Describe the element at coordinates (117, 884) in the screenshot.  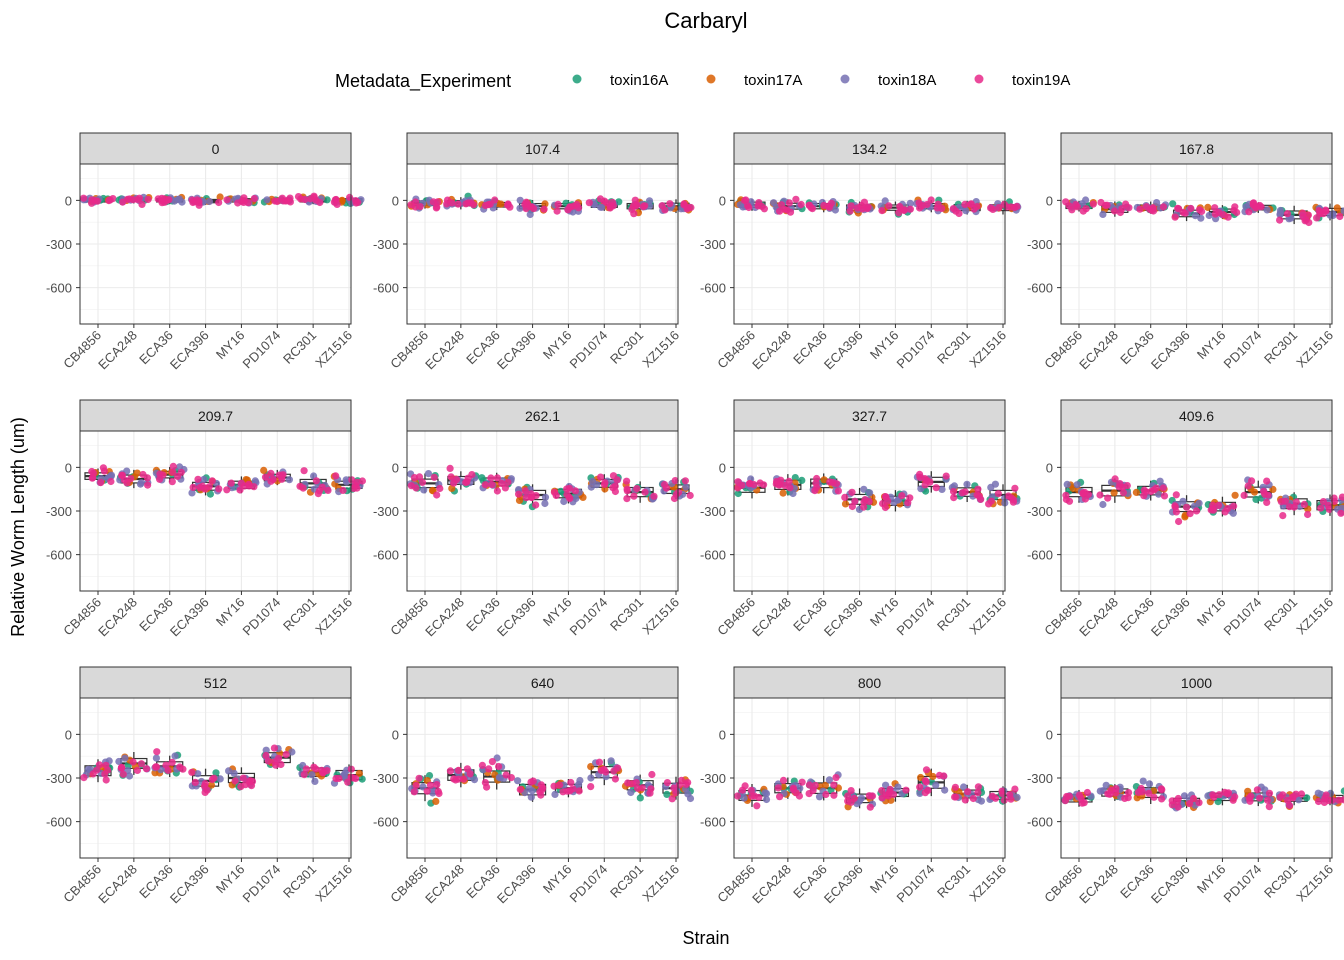
I see `x-tick-label: ECA248` at that location.